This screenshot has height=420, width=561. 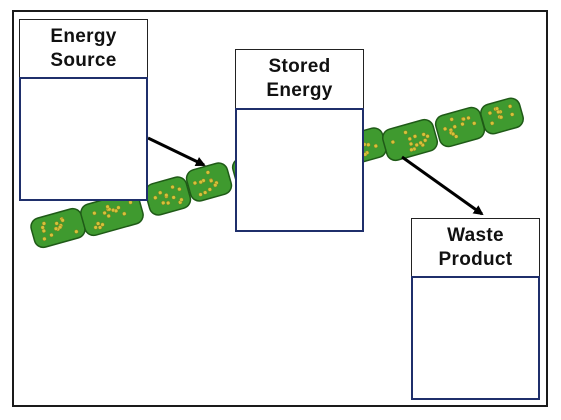 What do you see at coordinates (299, 170) in the screenshot?
I see `stored-energy-answer-box` at bounding box center [299, 170].